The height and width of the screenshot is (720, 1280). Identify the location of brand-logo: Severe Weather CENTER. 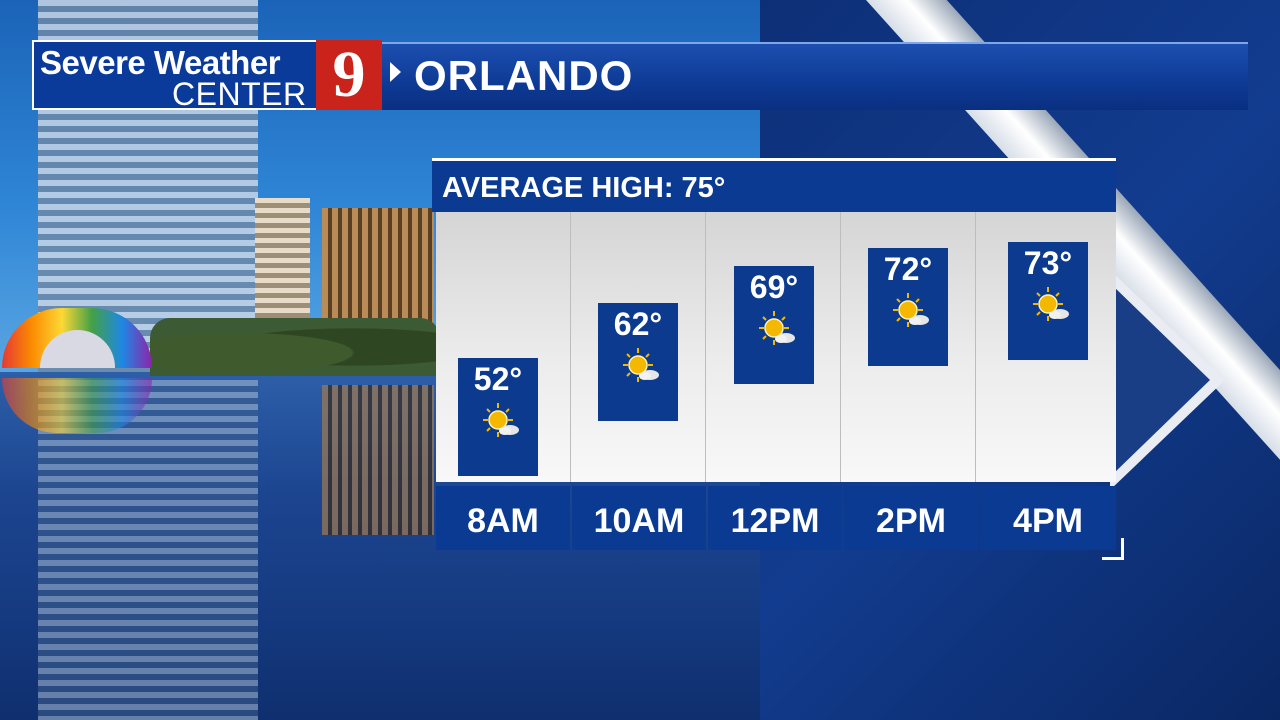
(175, 76).